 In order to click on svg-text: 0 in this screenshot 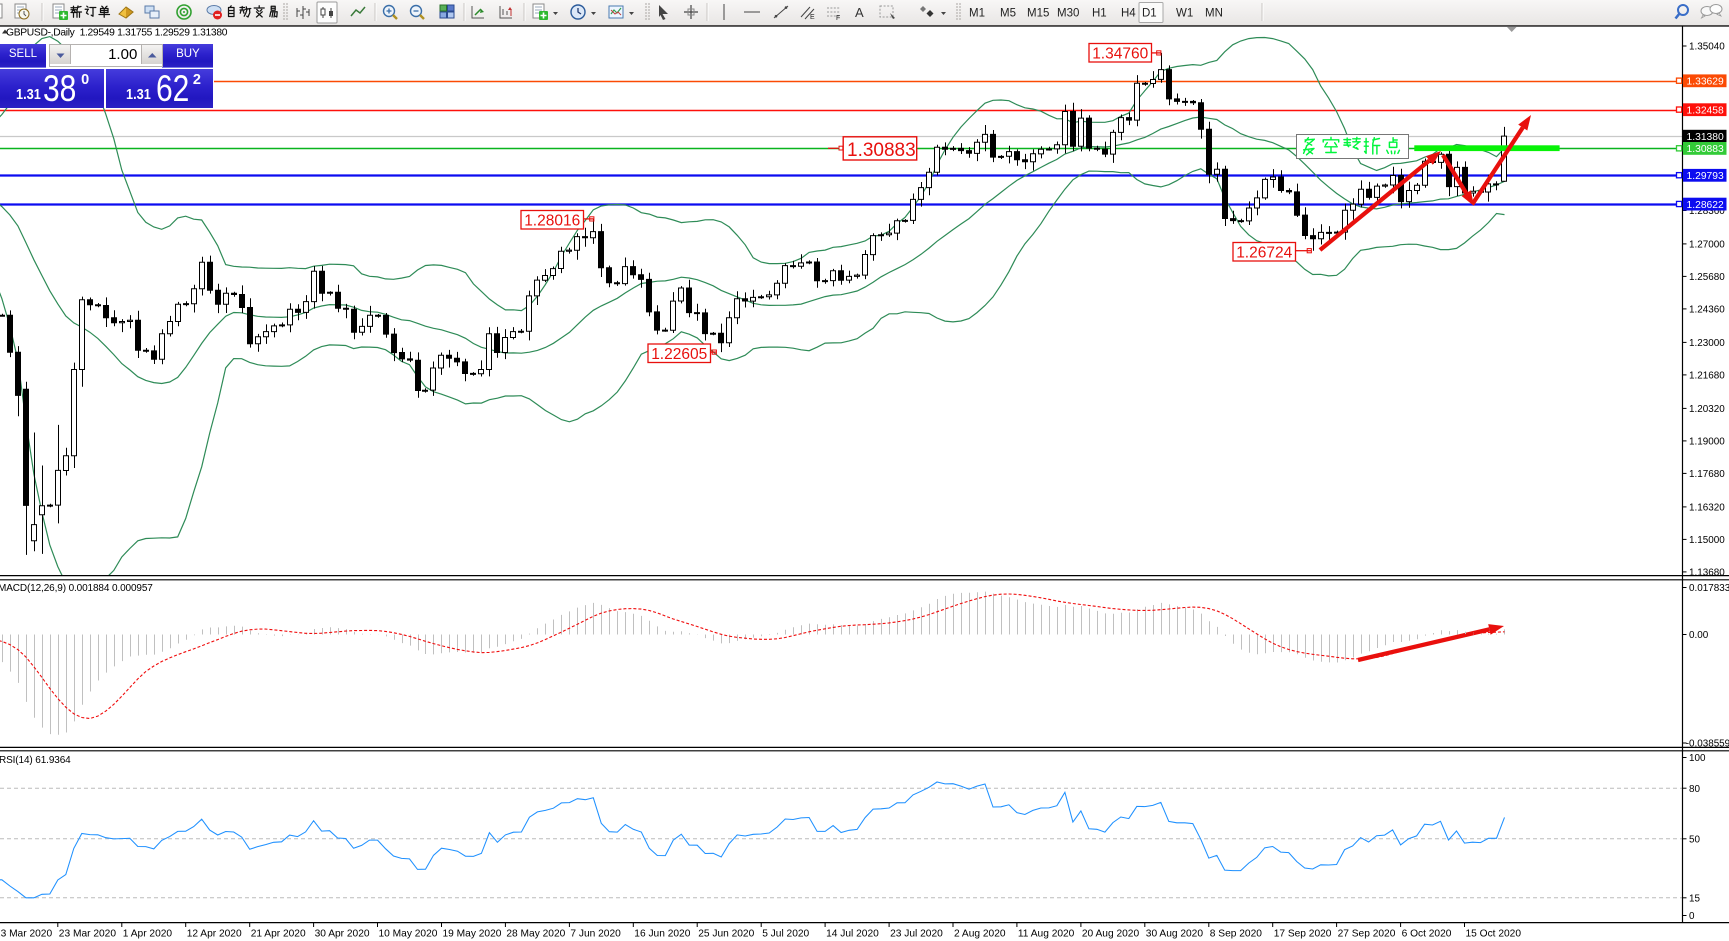, I will do `click(1692, 916)`.